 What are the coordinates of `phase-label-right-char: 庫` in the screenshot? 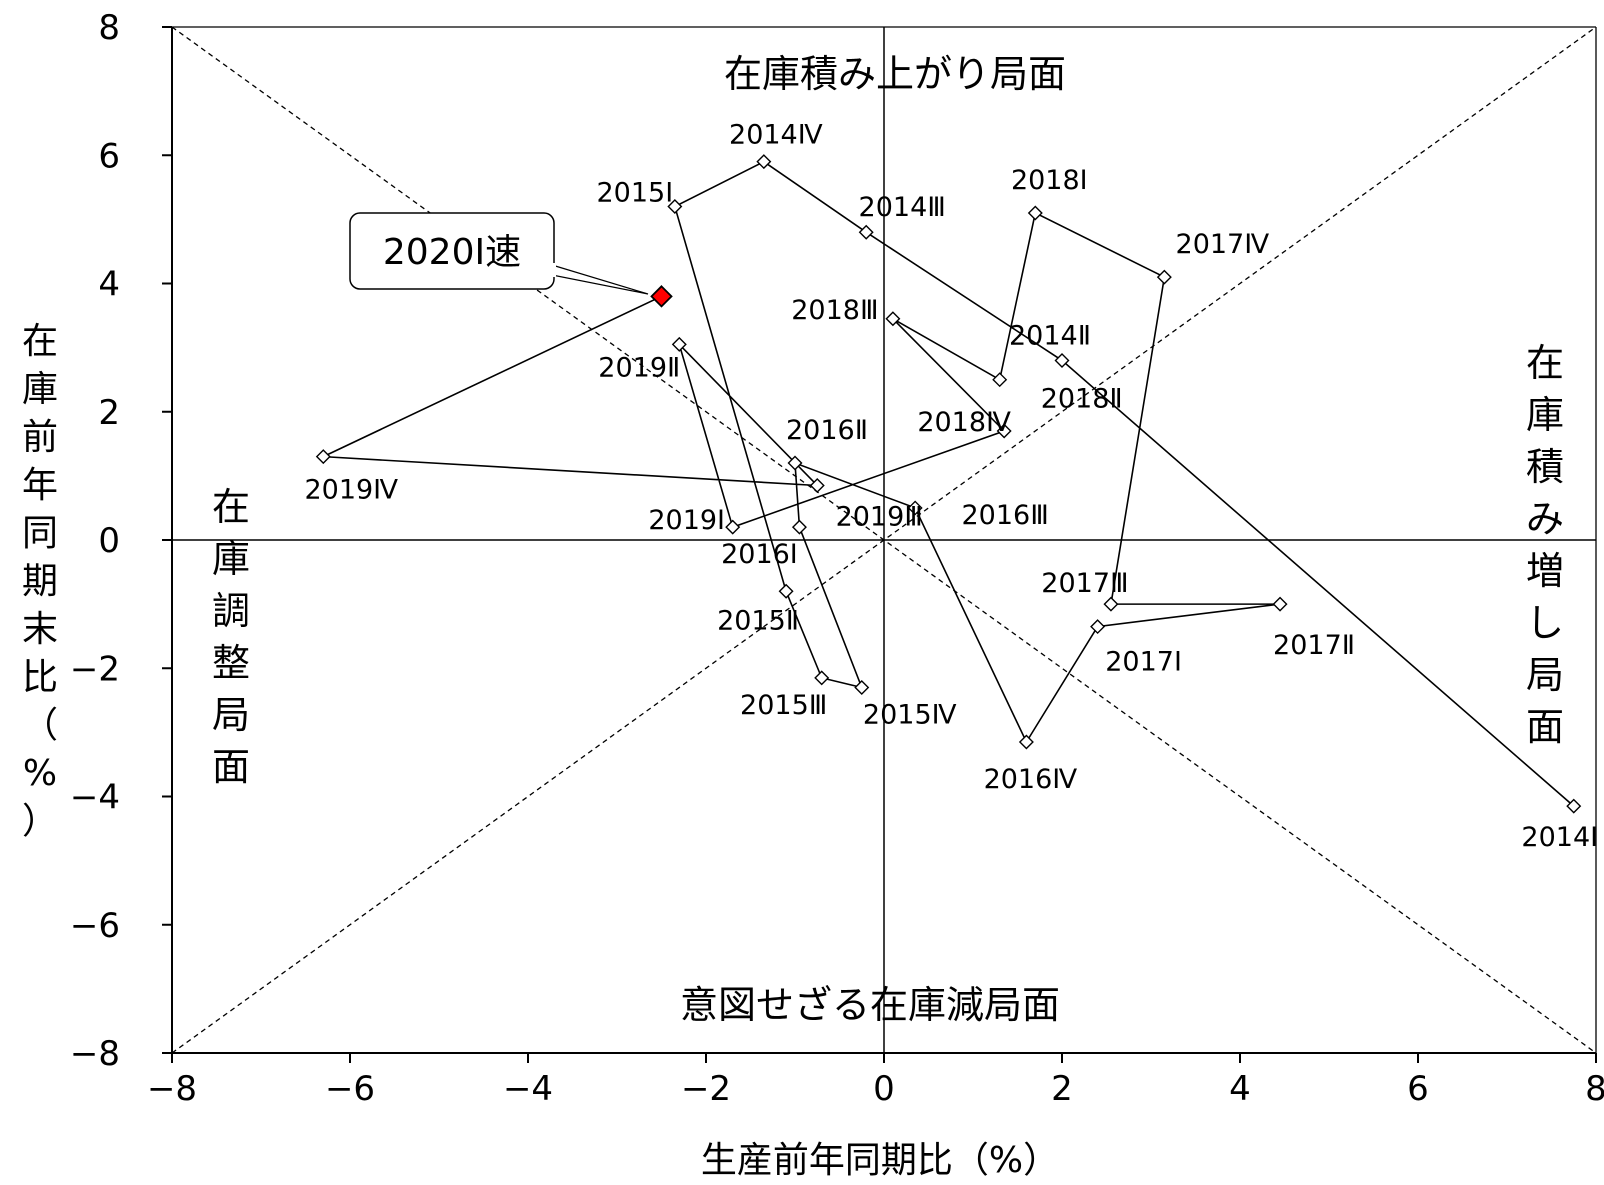 It's located at (1545, 415).